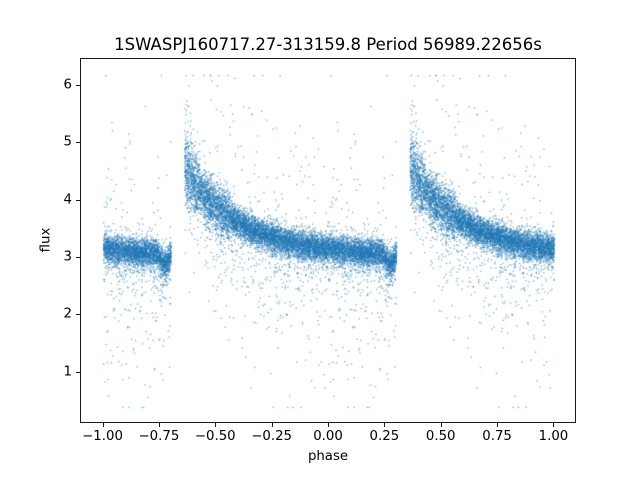 Image resolution: width=640 pixels, height=480 pixels. What do you see at coordinates (497, 436) in the screenshot?
I see `x-tick-label: 0.75` at bounding box center [497, 436].